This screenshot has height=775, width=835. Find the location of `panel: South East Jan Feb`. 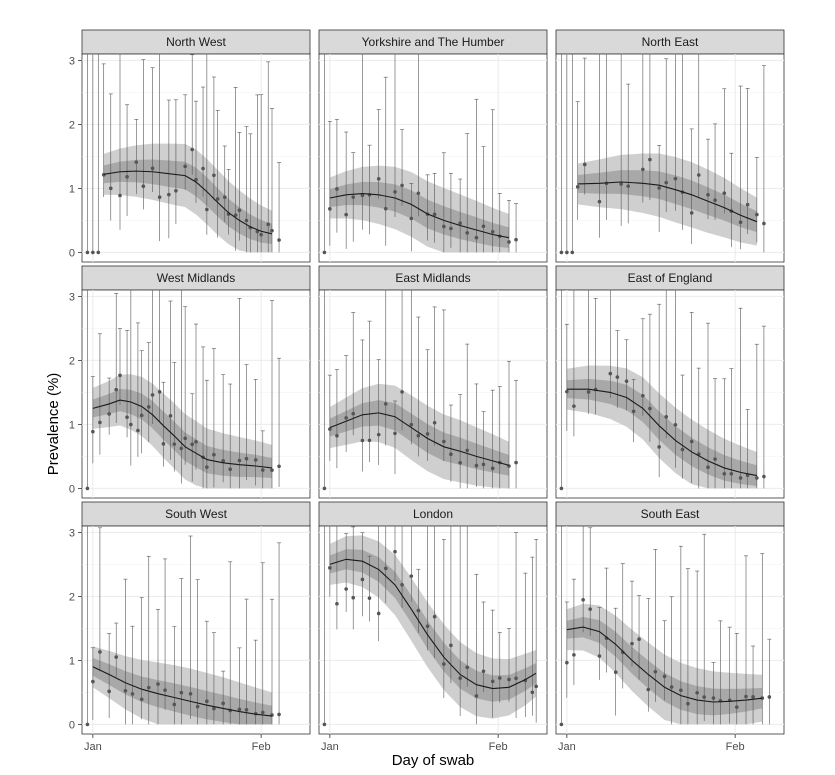

panel: South East Jan Feb is located at coordinates (670, 627).